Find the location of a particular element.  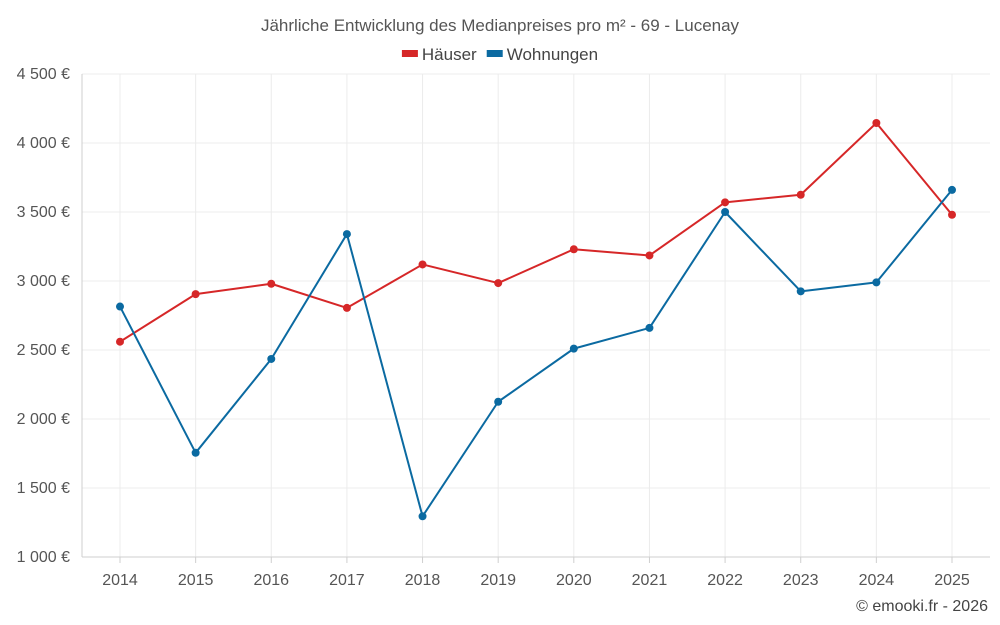

x-tick-label: 2020 is located at coordinates (574, 580).